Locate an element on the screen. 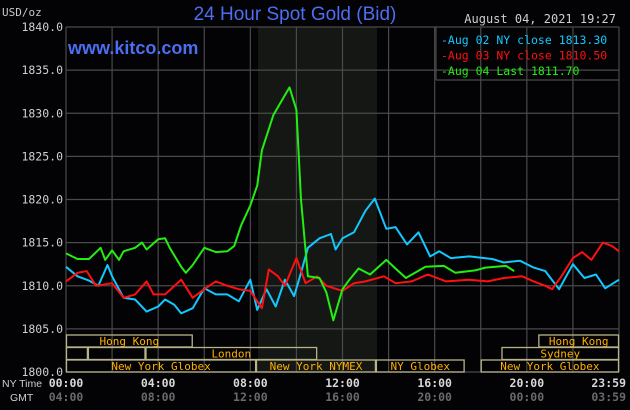  x-tick-label-ny: 12:00 is located at coordinates (342, 383).